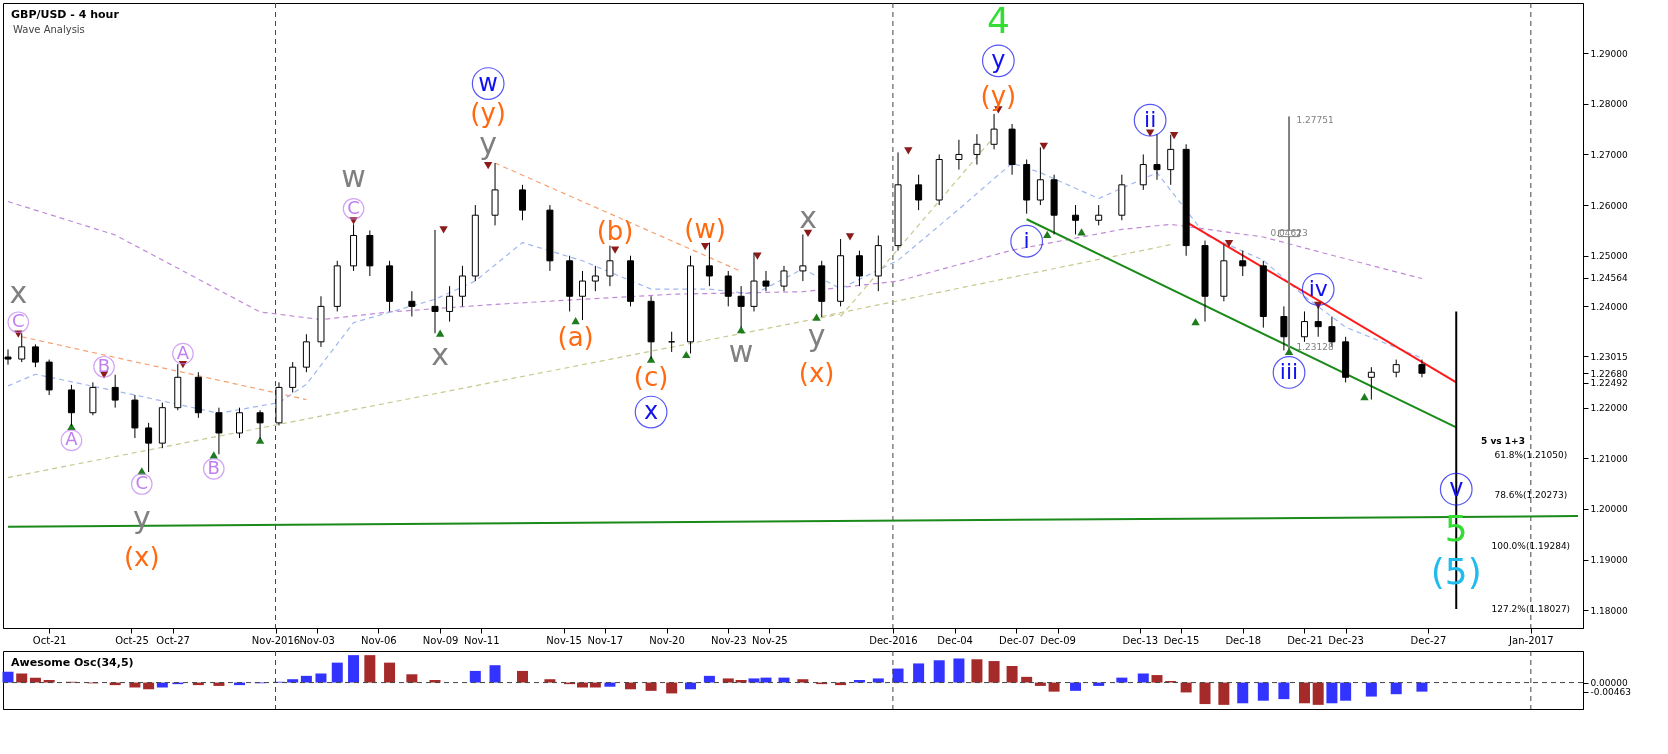 This screenshot has width=1668, height=754. What do you see at coordinates (1140, 640) in the screenshot?
I see `x-tick-label: Dec-13` at bounding box center [1140, 640].